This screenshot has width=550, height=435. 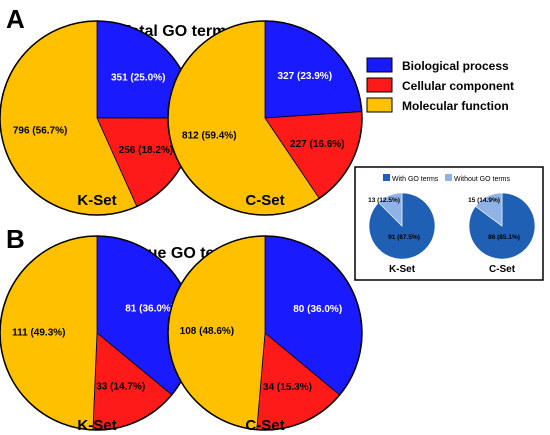 What do you see at coordinates (96, 425) in the screenshot?
I see `pie-b-kset-set-label: K-Set` at bounding box center [96, 425].